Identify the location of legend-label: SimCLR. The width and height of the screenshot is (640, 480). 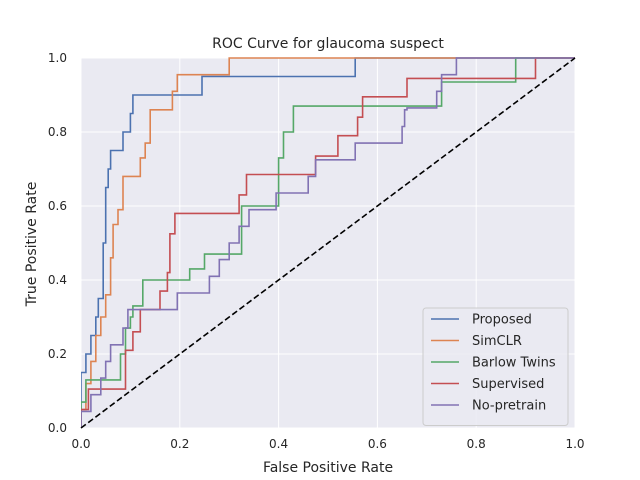
(497, 341).